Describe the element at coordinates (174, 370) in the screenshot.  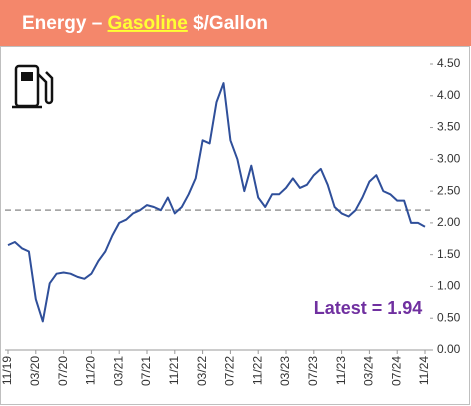
I see `x-tick-label: 11/21` at that location.